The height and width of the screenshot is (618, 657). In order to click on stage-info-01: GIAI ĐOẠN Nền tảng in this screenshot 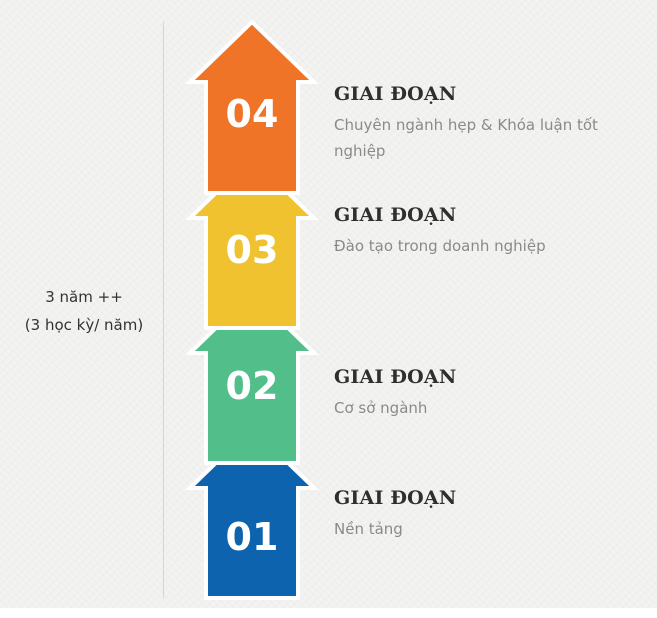, I will do `click(484, 513)`.